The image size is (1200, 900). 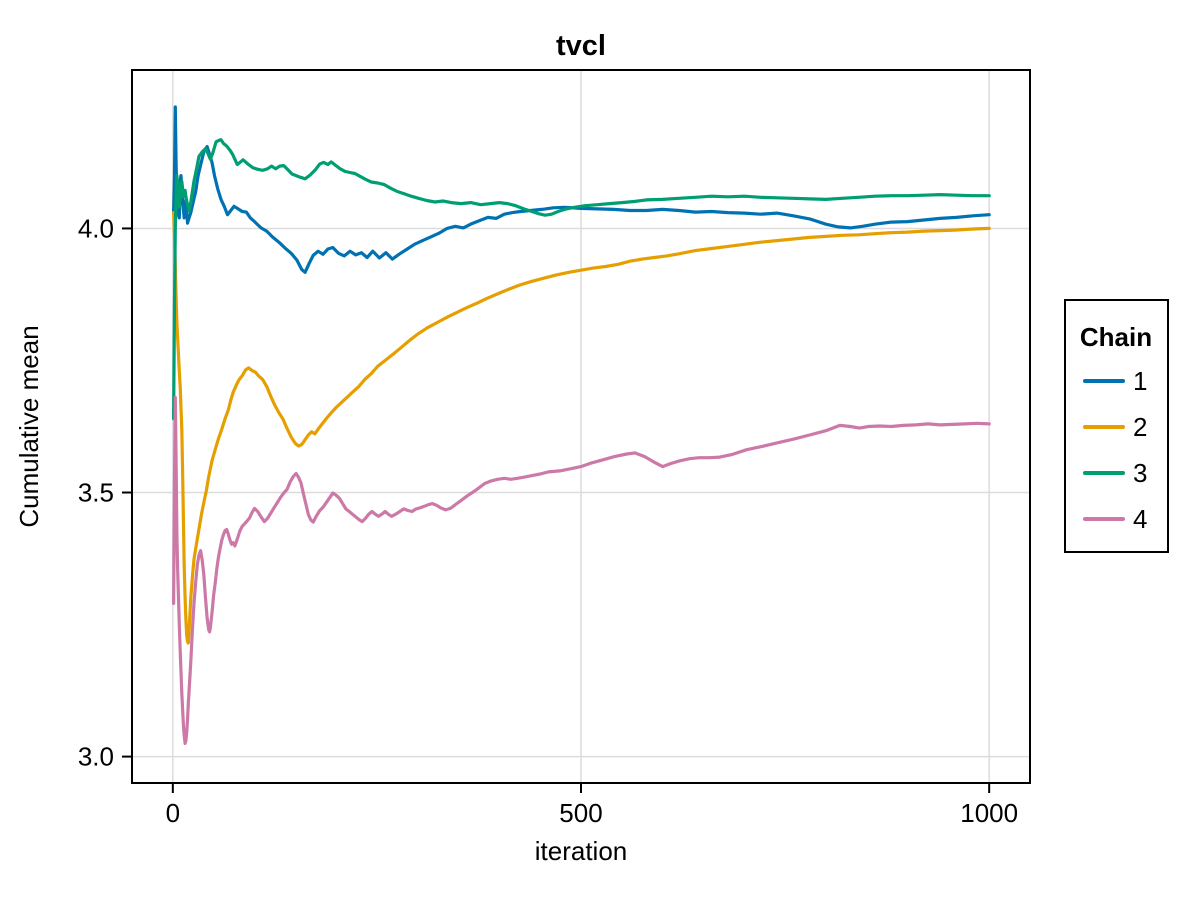 What do you see at coordinates (96, 757) in the screenshot?
I see `y-tick-label: 3.0` at bounding box center [96, 757].